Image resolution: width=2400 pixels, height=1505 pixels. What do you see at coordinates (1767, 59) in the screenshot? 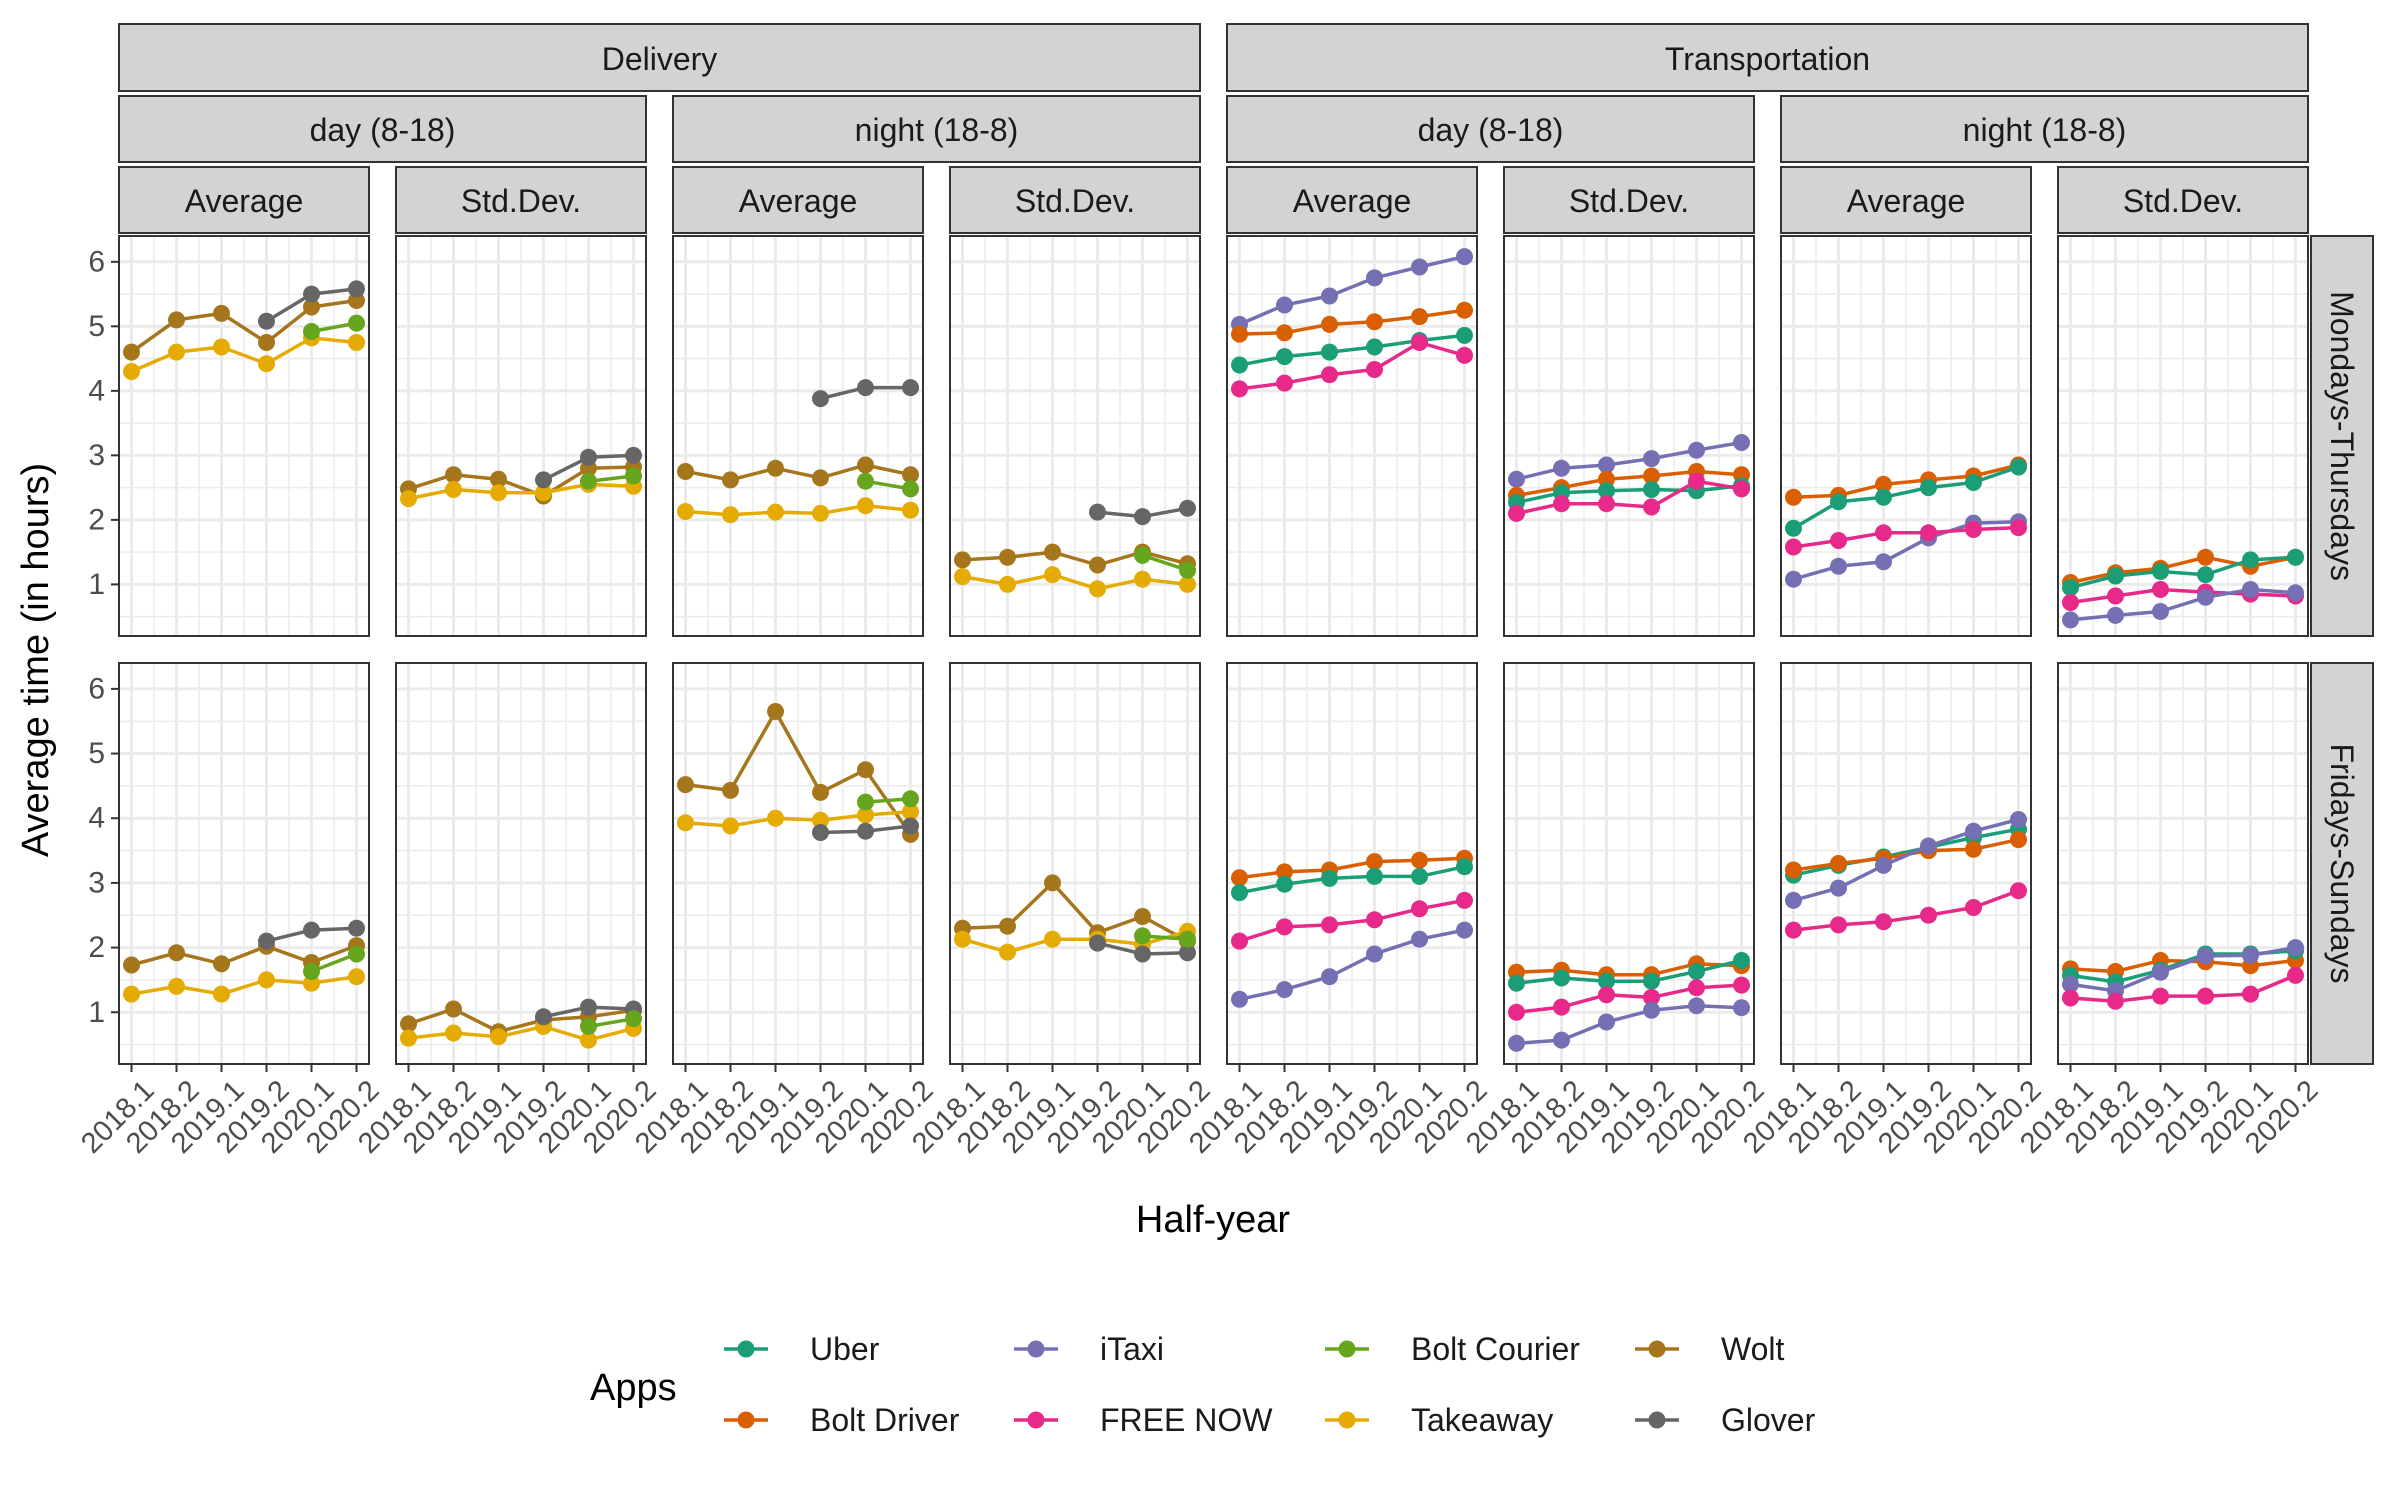
I see `sector-strip-label: Transportation` at bounding box center [1767, 59].